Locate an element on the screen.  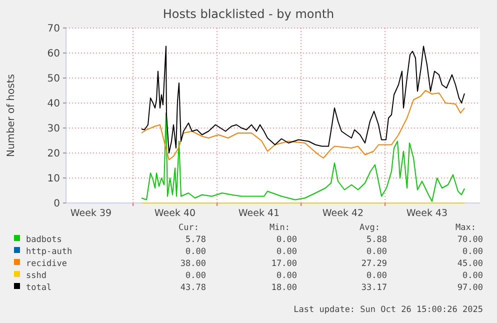
legend-label: badbots is located at coordinates (44, 240).